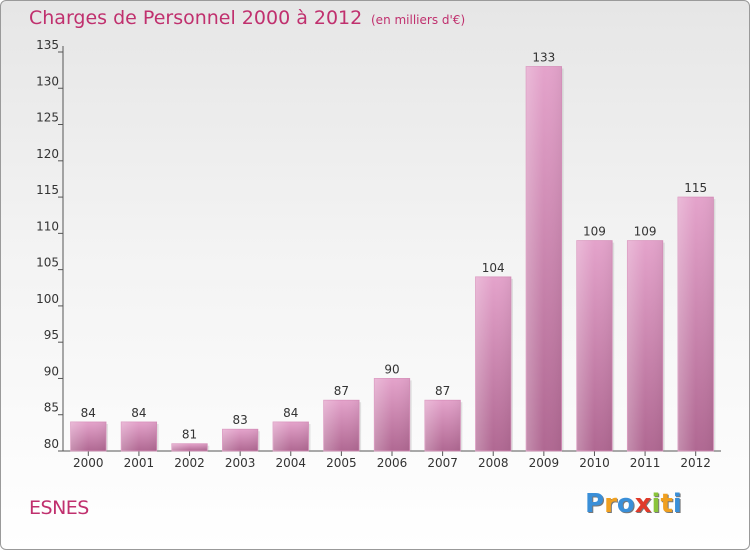  Describe the element at coordinates (290, 463) in the screenshot. I see `x-tick-label: 2004` at that location.